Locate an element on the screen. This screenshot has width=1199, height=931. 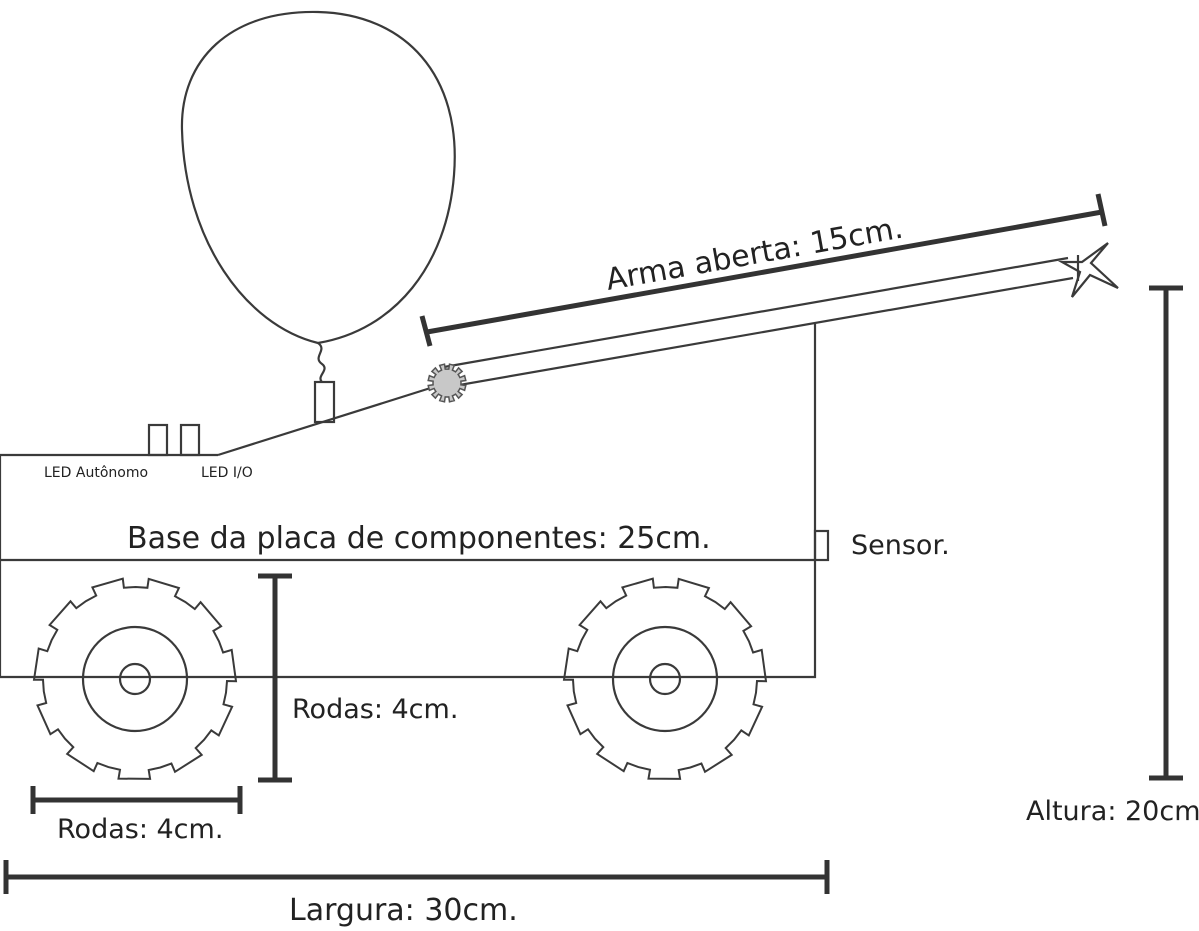
gear-icon is located at coordinates (447, 383).